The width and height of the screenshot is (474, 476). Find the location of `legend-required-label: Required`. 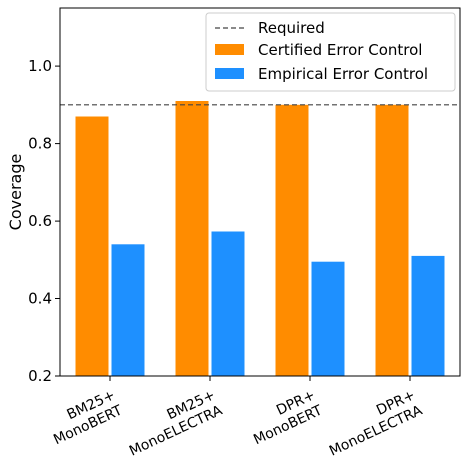

legend-required-label: Required is located at coordinates (291, 28).